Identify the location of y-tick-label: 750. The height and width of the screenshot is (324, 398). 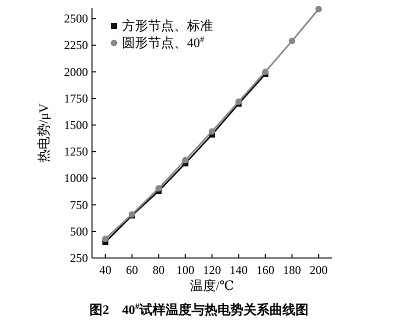
(79, 205).